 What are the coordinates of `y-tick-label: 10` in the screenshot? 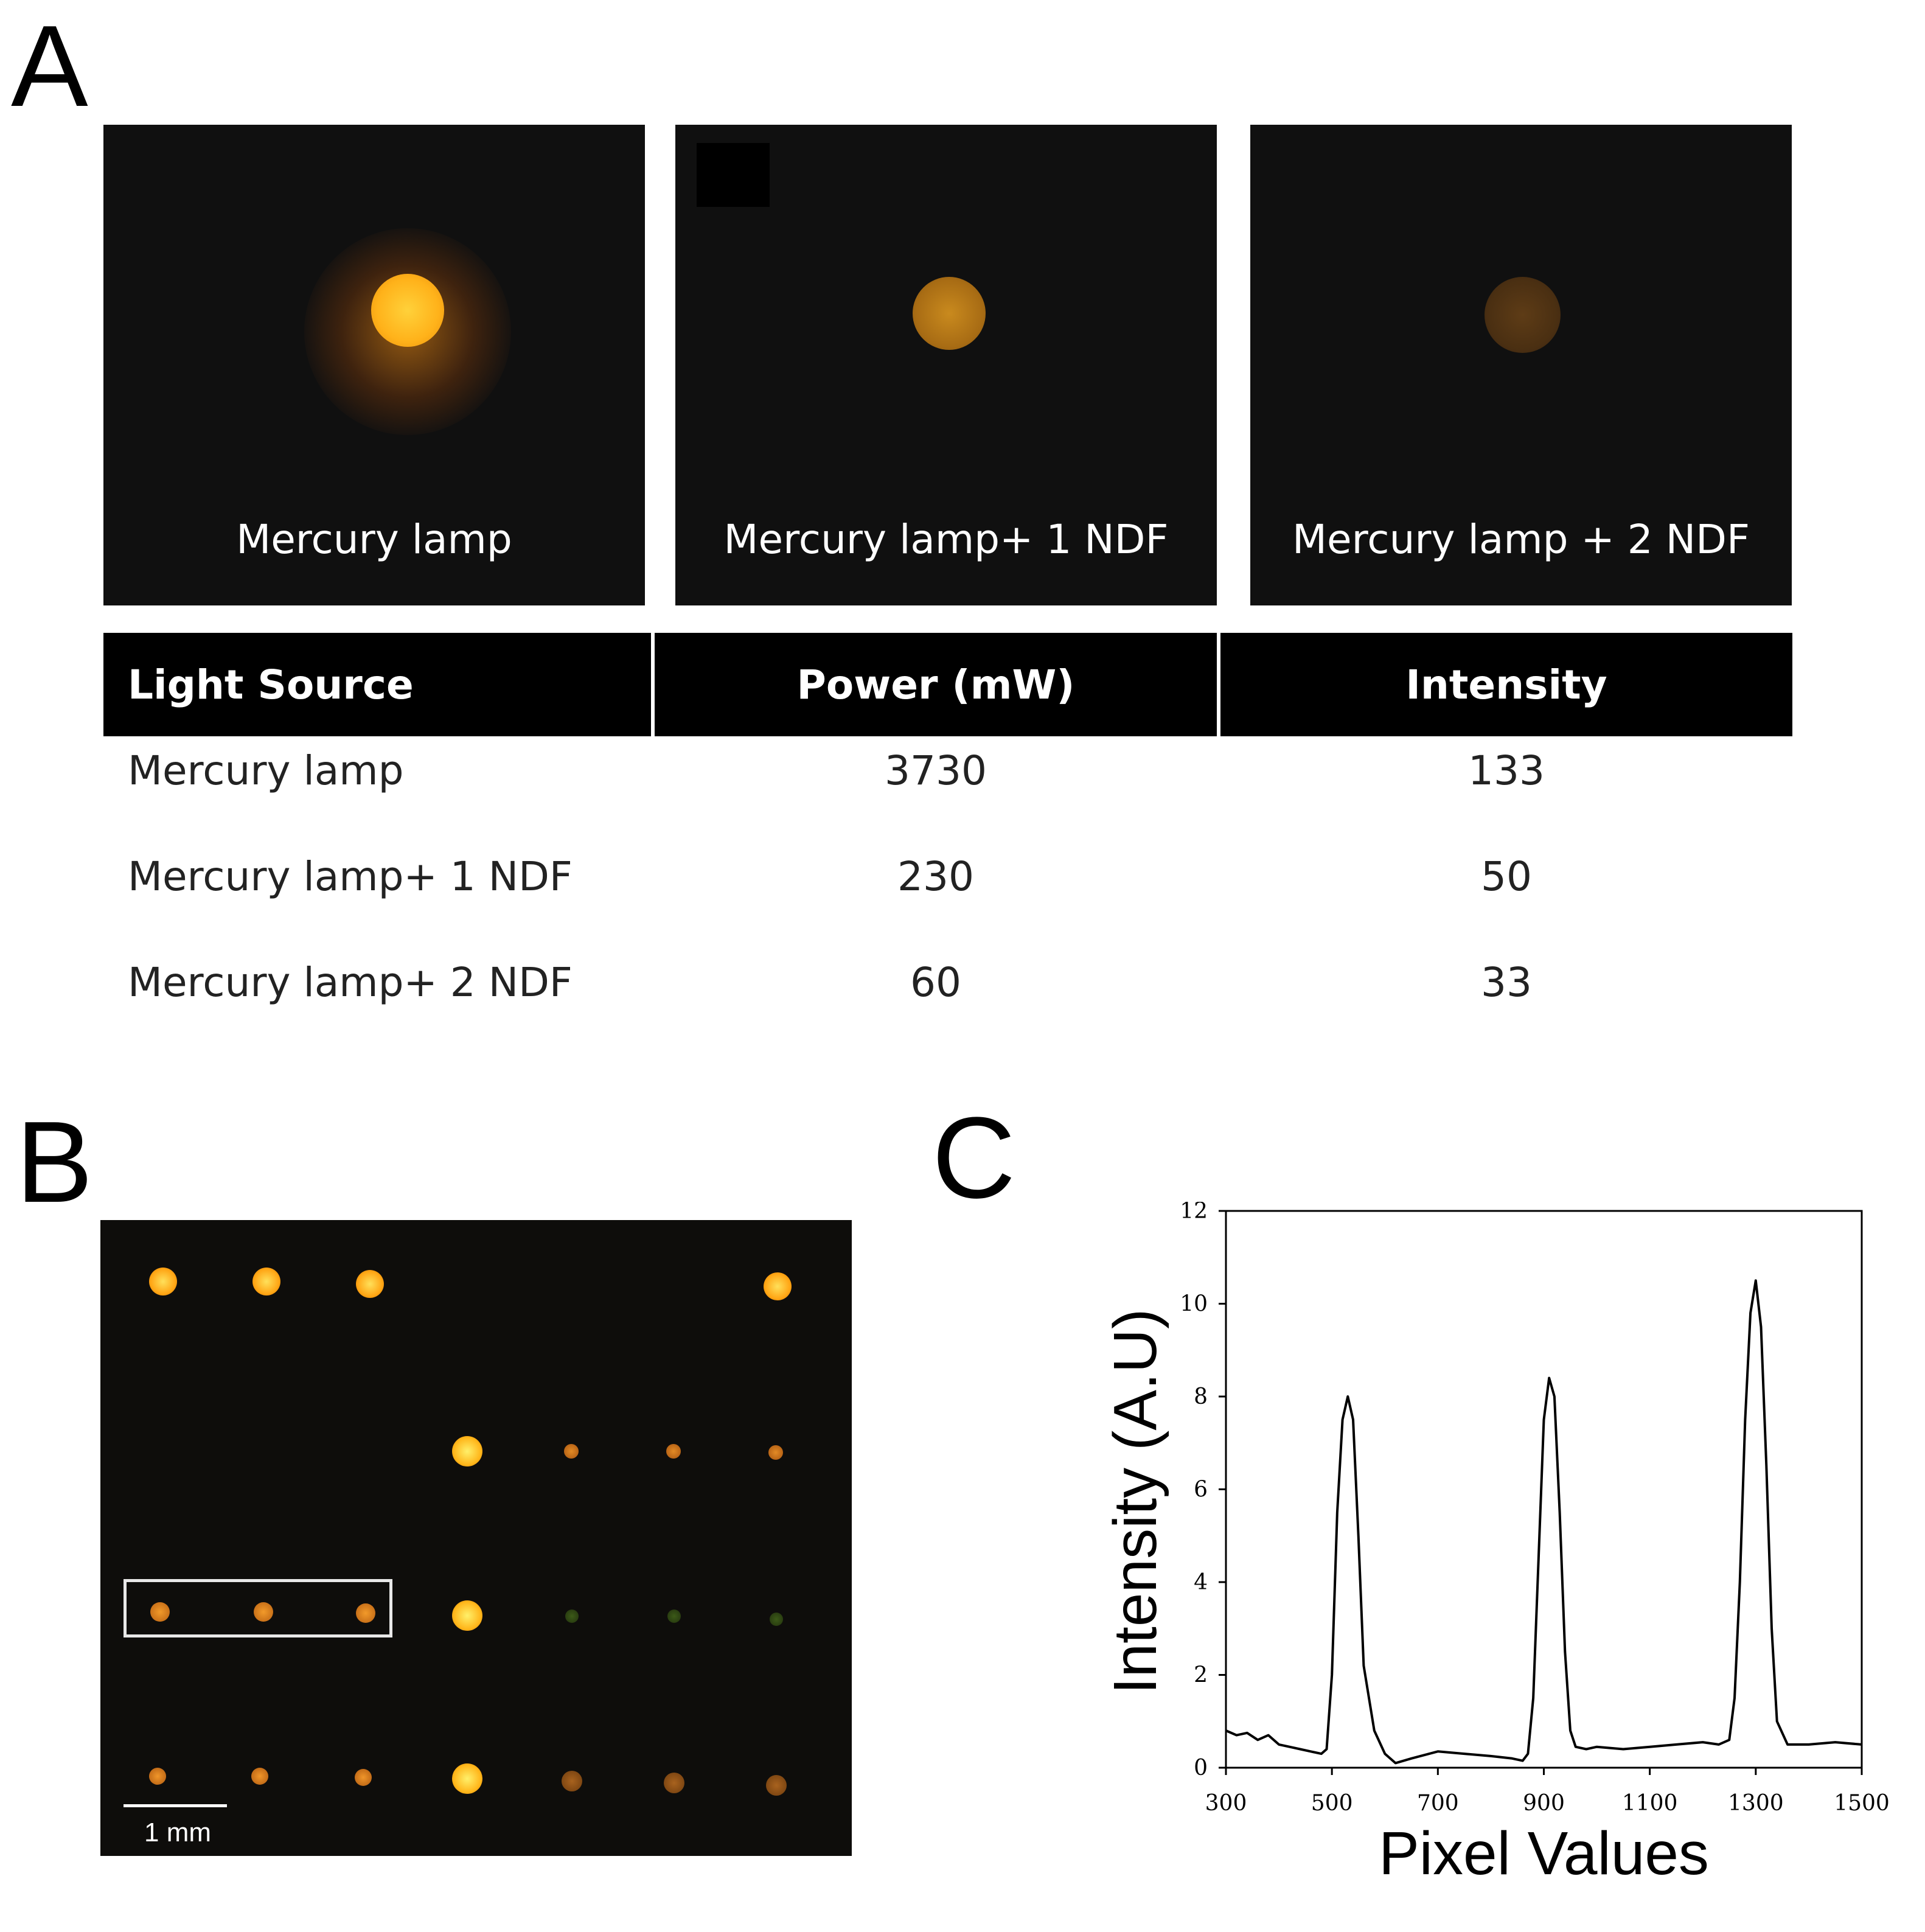 It's located at (1194, 1304).